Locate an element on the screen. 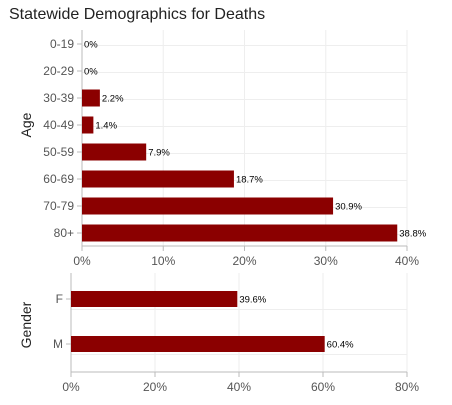 The height and width of the screenshot is (405, 452). age-data-label: 2.2% is located at coordinates (113, 99).